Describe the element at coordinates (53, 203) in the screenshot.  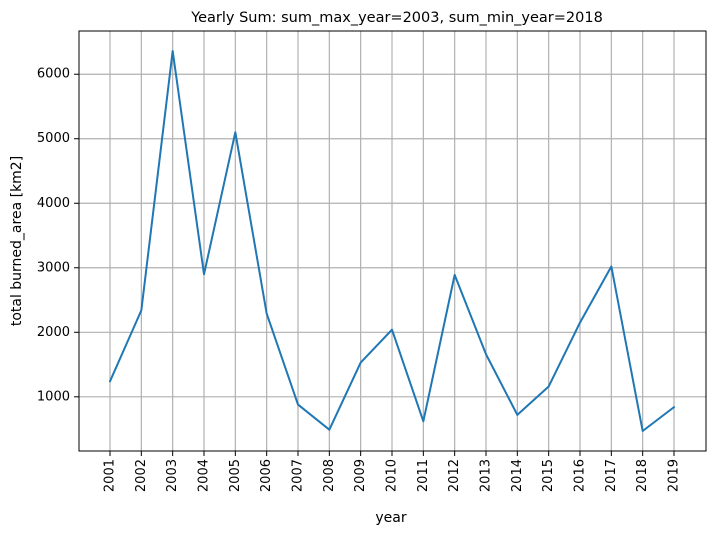
I see `y-tick-label: 4000` at that location.